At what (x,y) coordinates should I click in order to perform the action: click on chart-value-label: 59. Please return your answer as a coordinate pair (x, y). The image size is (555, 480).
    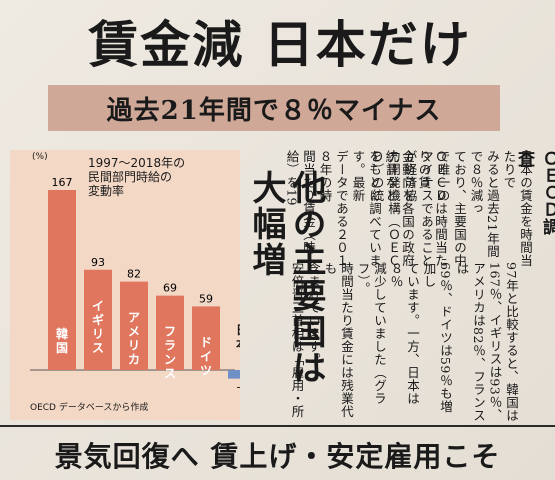
    Looking at the image, I should click on (206, 298).